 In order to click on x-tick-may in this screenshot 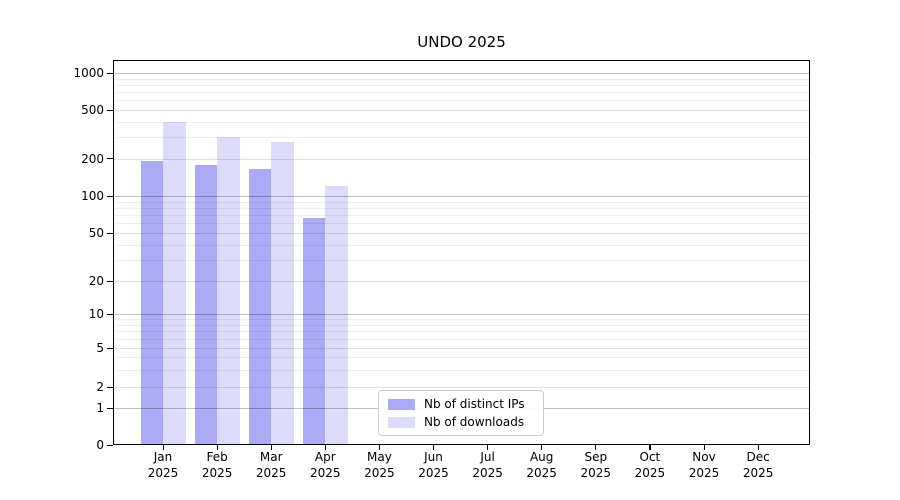, I will do `click(379, 447)`.